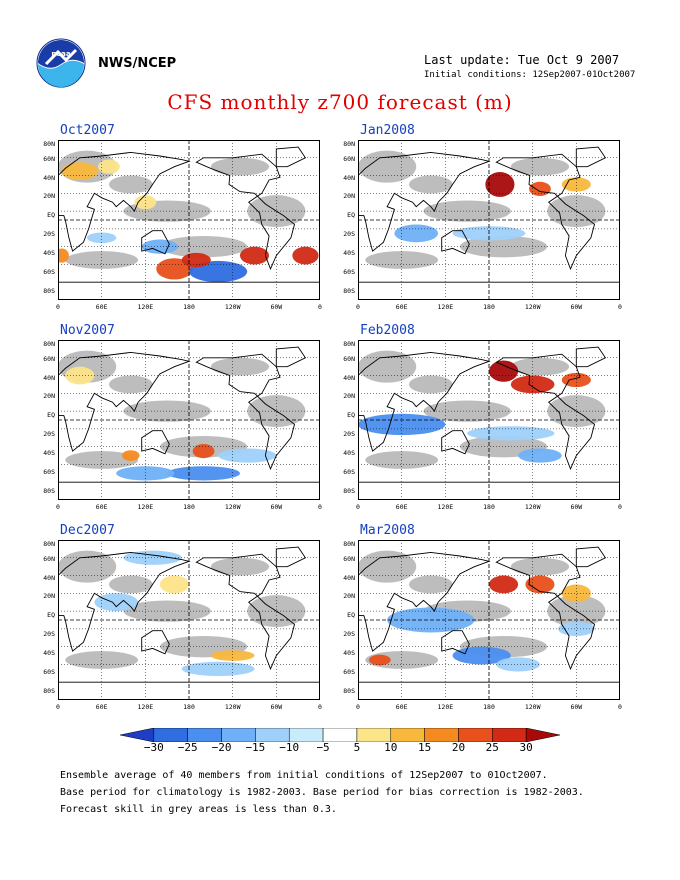 This screenshot has height=880, width=680. Describe the element at coordinates (387, 130) in the screenshot. I see `panel-title-jan2008: Jan2008` at that location.